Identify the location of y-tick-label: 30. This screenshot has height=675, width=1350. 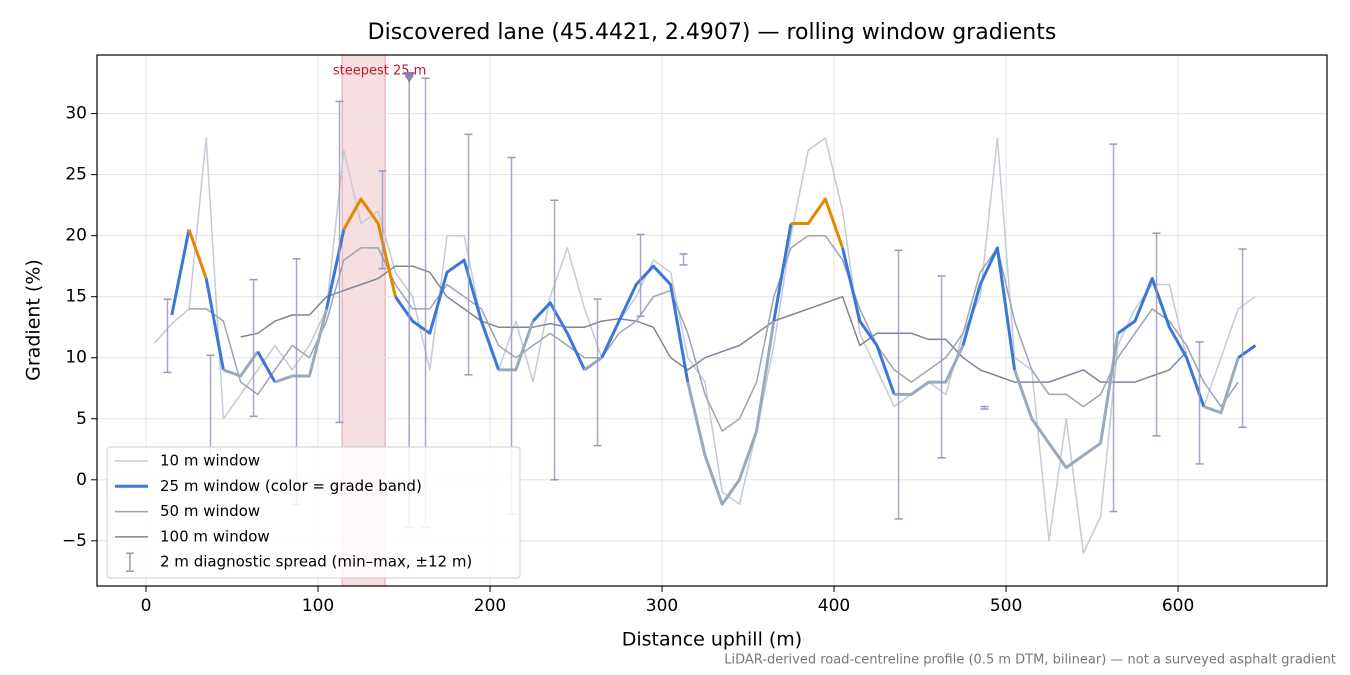
(76, 114).